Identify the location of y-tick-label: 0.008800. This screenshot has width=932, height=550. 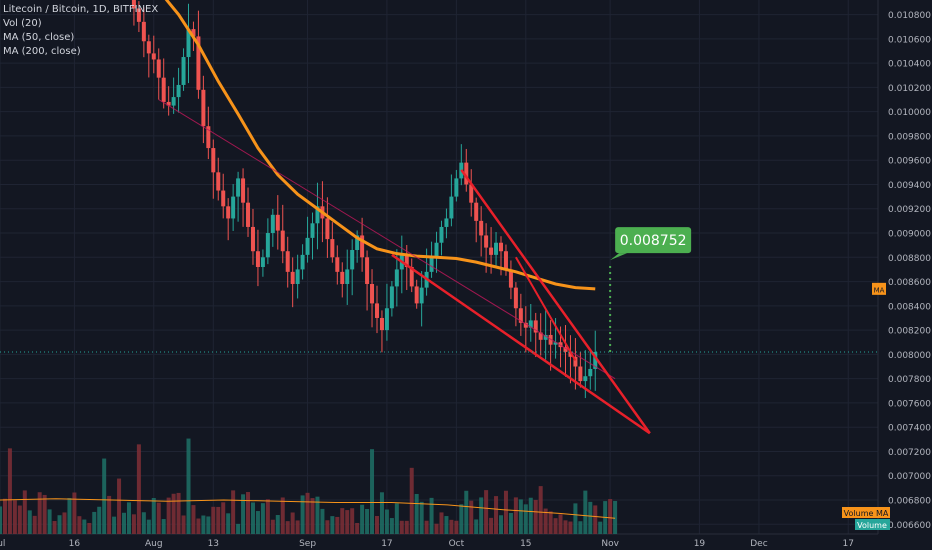
(909, 259).